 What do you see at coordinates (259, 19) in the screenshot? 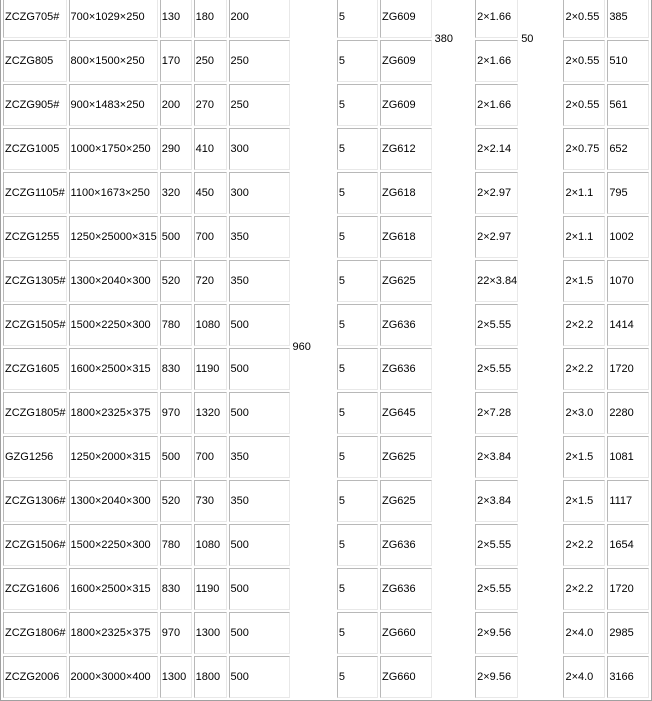
I see `cell-c5: 200` at bounding box center [259, 19].